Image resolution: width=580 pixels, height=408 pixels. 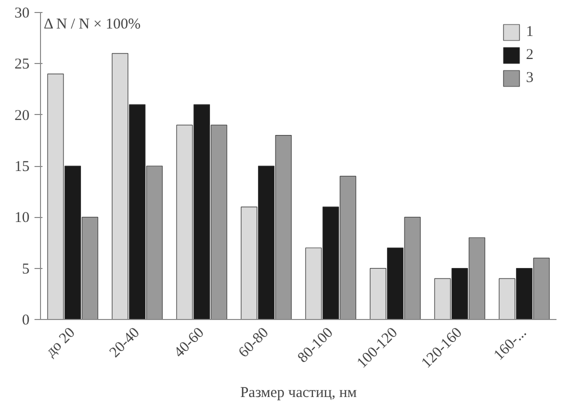 What do you see at coordinates (26, 269) in the screenshot?
I see `y-tick-label: 5` at bounding box center [26, 269].